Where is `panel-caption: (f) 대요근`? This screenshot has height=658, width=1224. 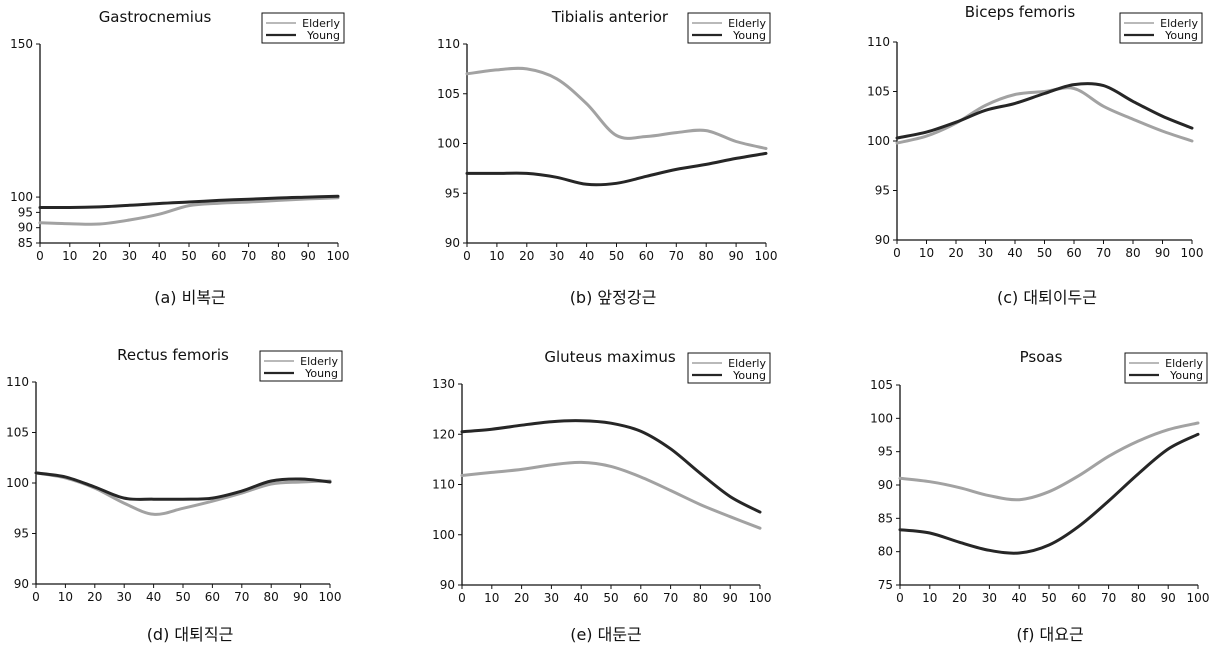 panel-caption: (f) 대요근 is located at coordinates (1049, 634).